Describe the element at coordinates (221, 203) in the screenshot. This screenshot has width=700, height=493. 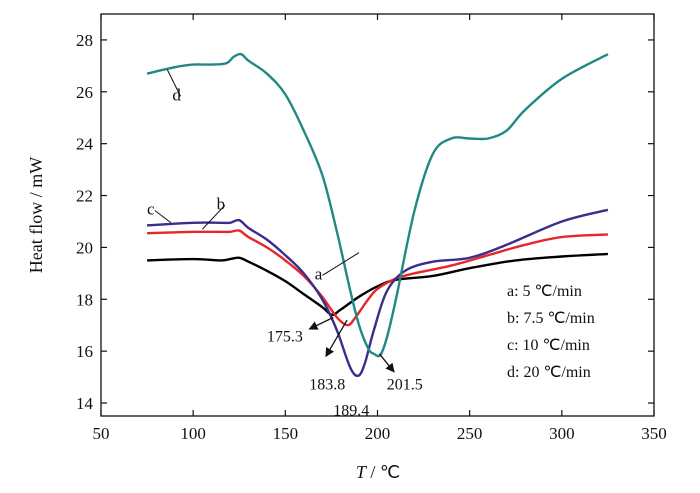
I see `series-label-b: b` at that location.